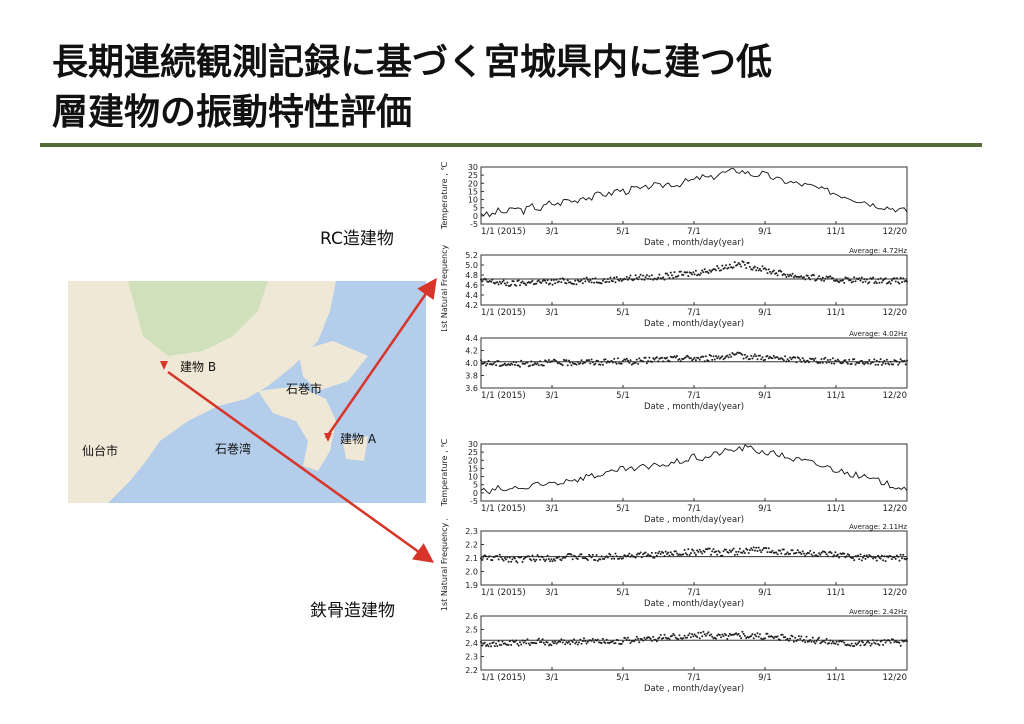 This screenshot has width=1024, height=724. I want to click on y-tick-label: 20, so click(473, 183).